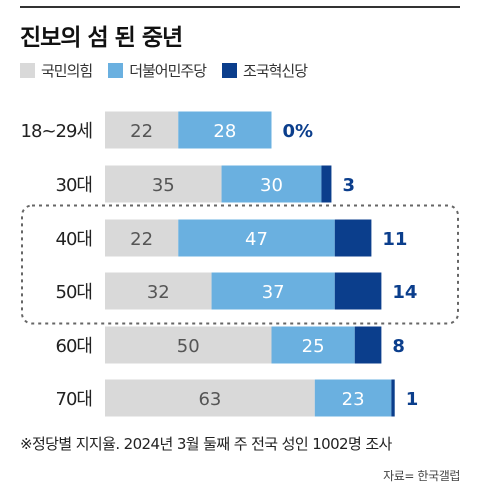 The width and height of the screenshot is (480, 499). Describe the element at coordinates (240, 7) in the screenshot. I see `title-rule` at that location.